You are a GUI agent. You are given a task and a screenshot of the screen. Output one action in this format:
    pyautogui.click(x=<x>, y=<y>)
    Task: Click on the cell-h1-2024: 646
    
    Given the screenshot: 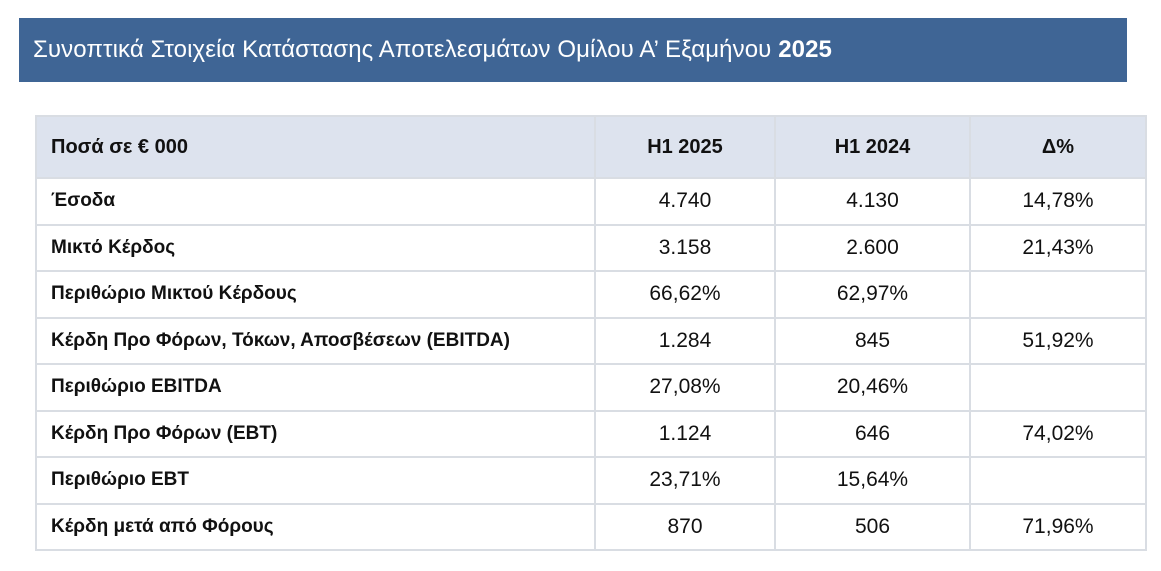 What is the action you would take?
    pyautogui.click(x=872, y=433)
    